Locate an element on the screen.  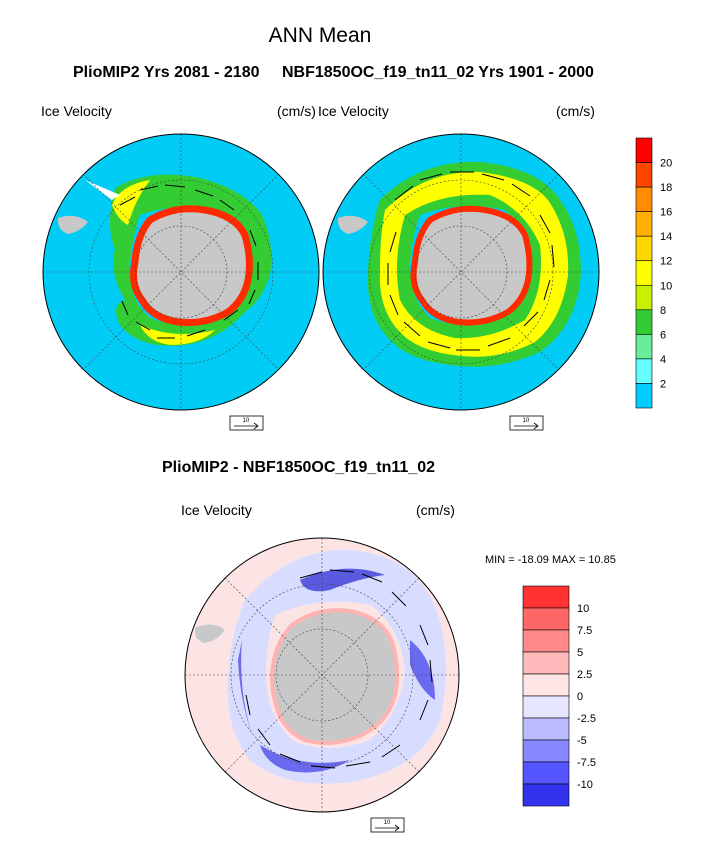
left-field-label: Ice Velocity is located at coordinates (76, 111).